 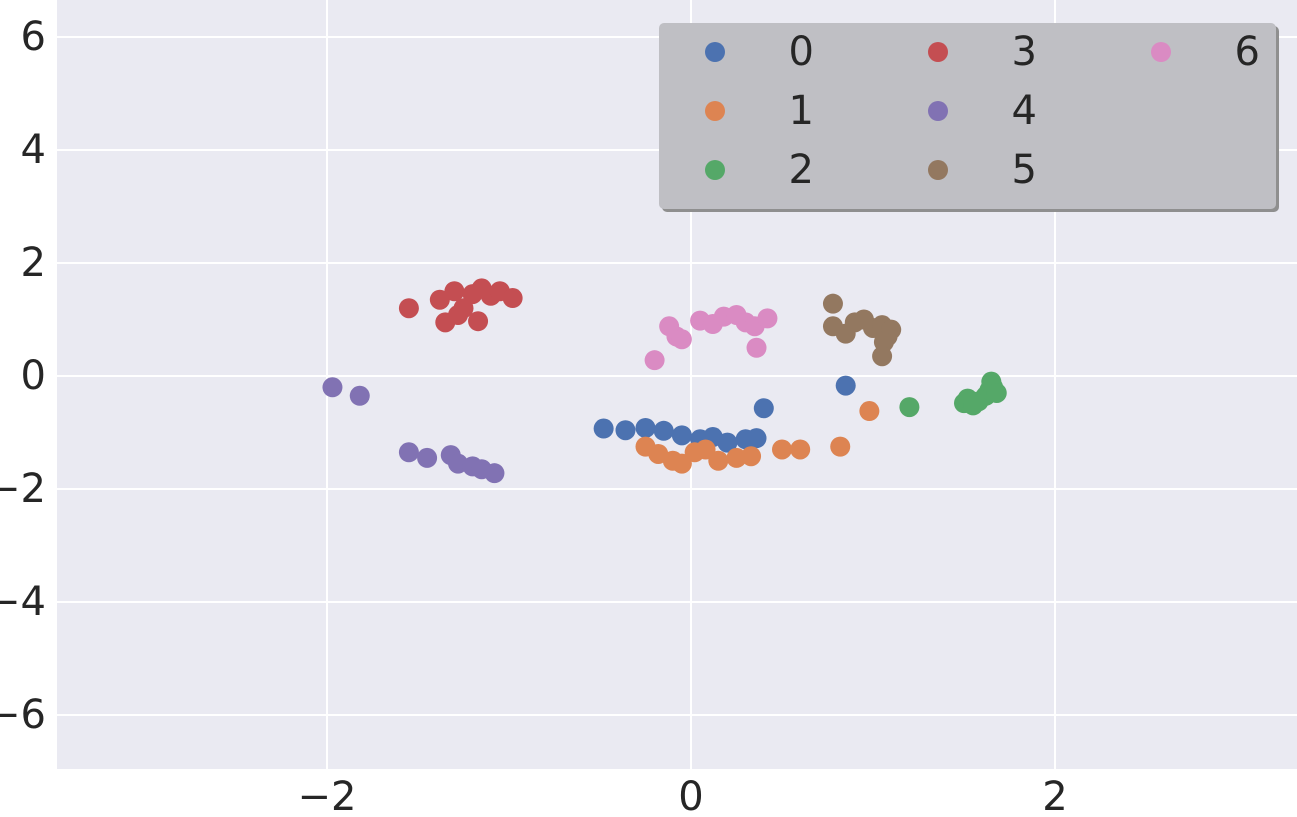 What do you see at coordinates (1024, 170) in the screenshot?
I see `legend-label-5: 5` at bounding box center [1024, 170].